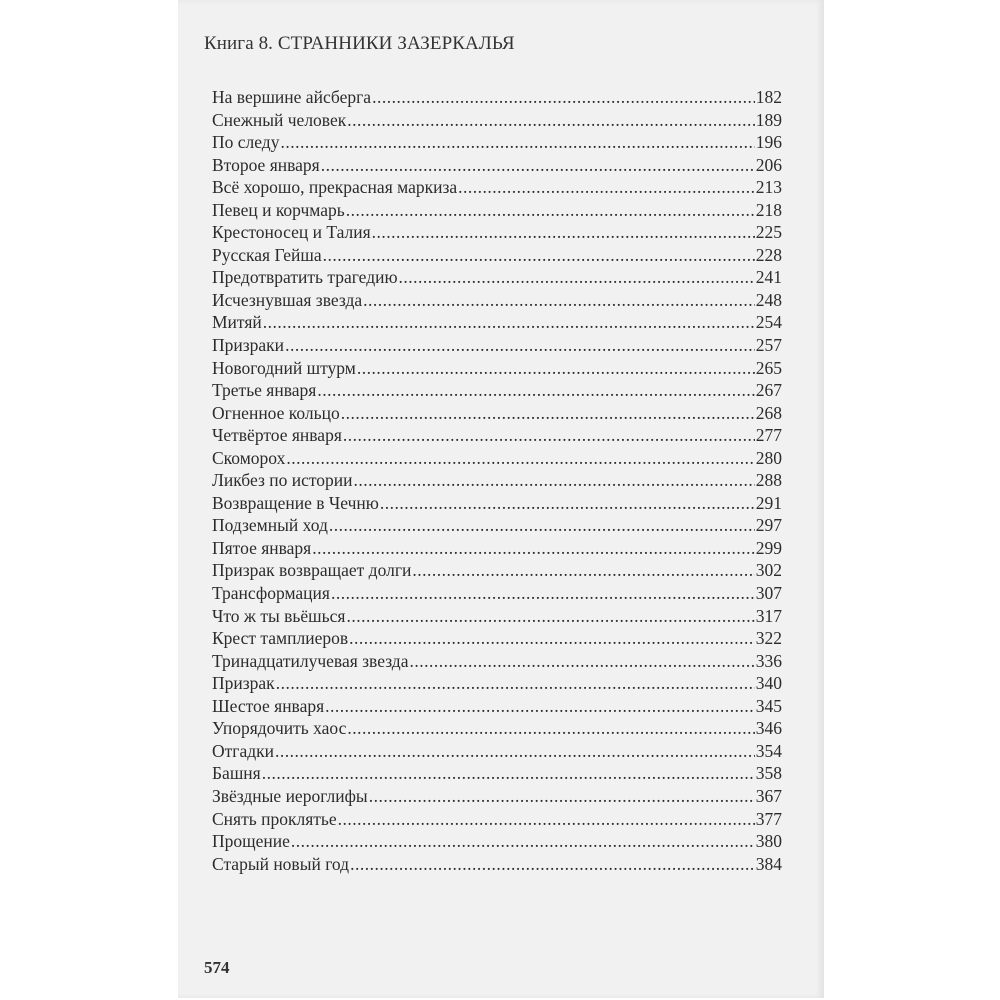 This screenshot has height=1000, width=1000. What do you see at coordinates (270, 525) in the screenshot?
I see `toc-entry-title: Подземный ход` at bounding box center [270, 525].